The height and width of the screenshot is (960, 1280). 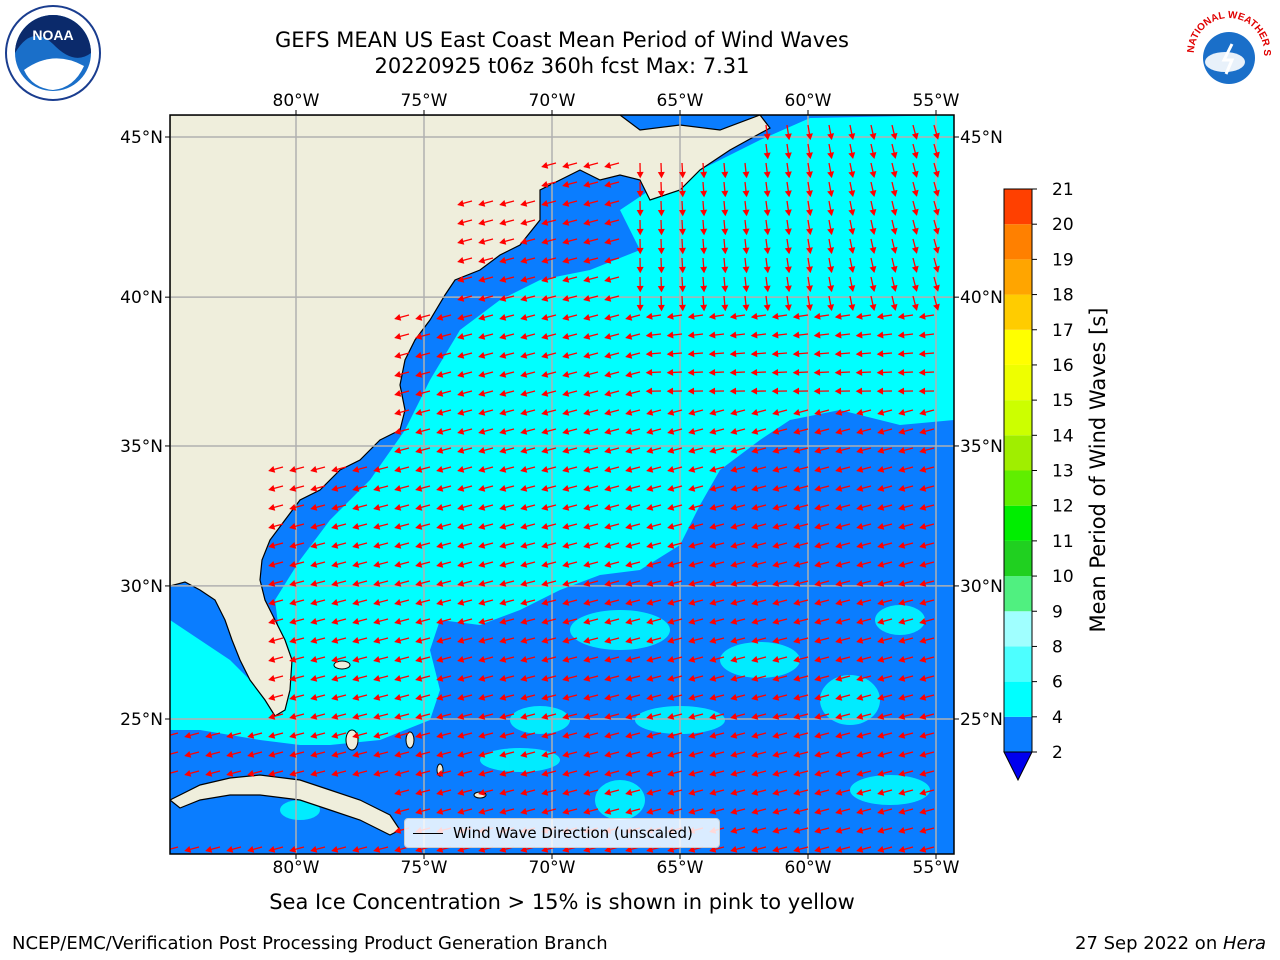 I want to click on colorbar-tick-label: 11, so click(x=1063, y=542).